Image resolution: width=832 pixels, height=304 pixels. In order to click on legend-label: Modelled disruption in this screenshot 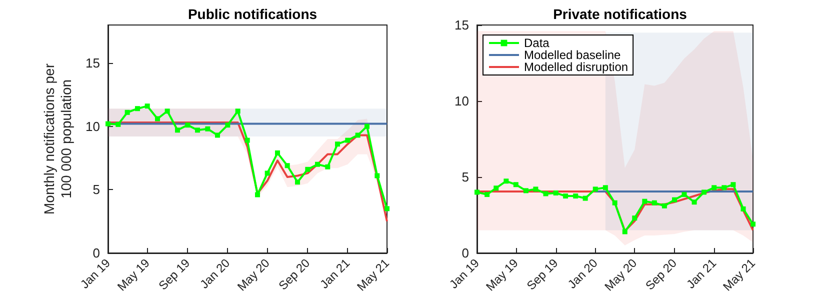, I will do `click(576, 67)`.